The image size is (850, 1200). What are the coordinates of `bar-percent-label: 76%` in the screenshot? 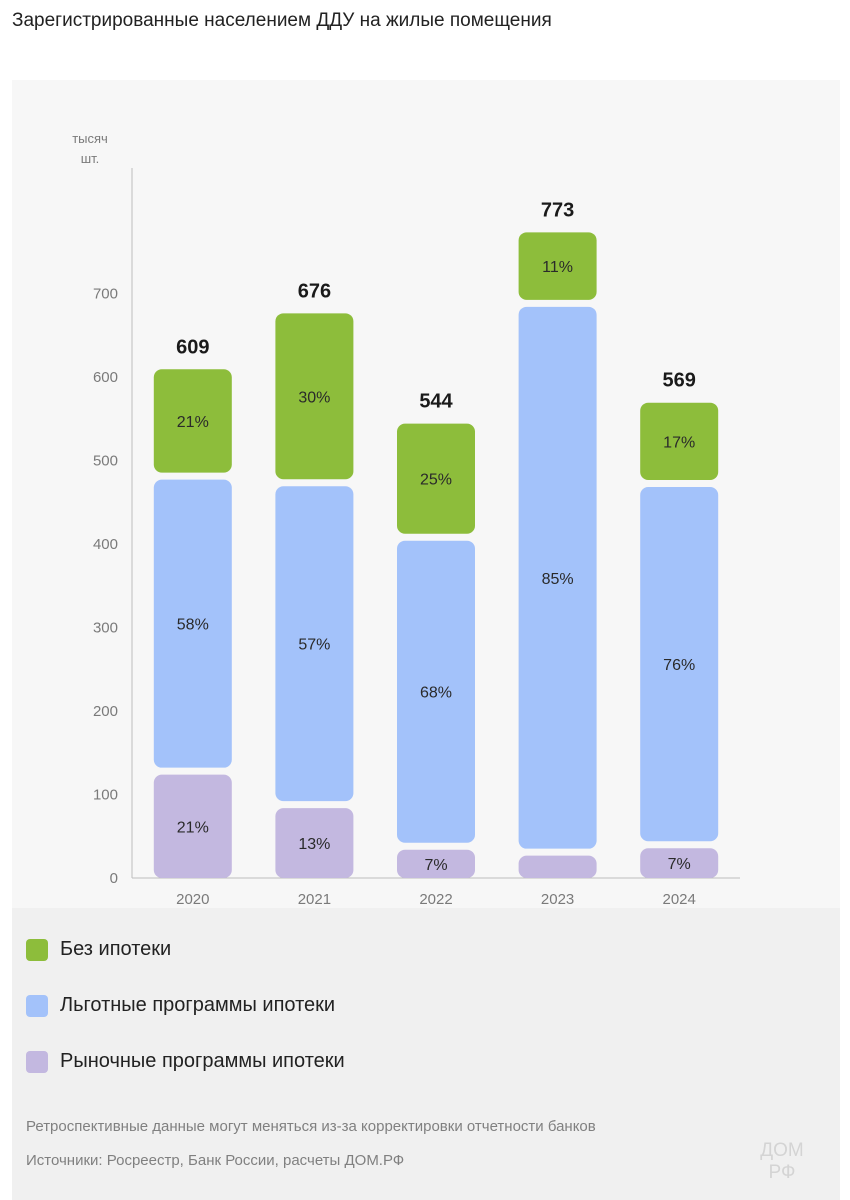 It's located at (679, 665).